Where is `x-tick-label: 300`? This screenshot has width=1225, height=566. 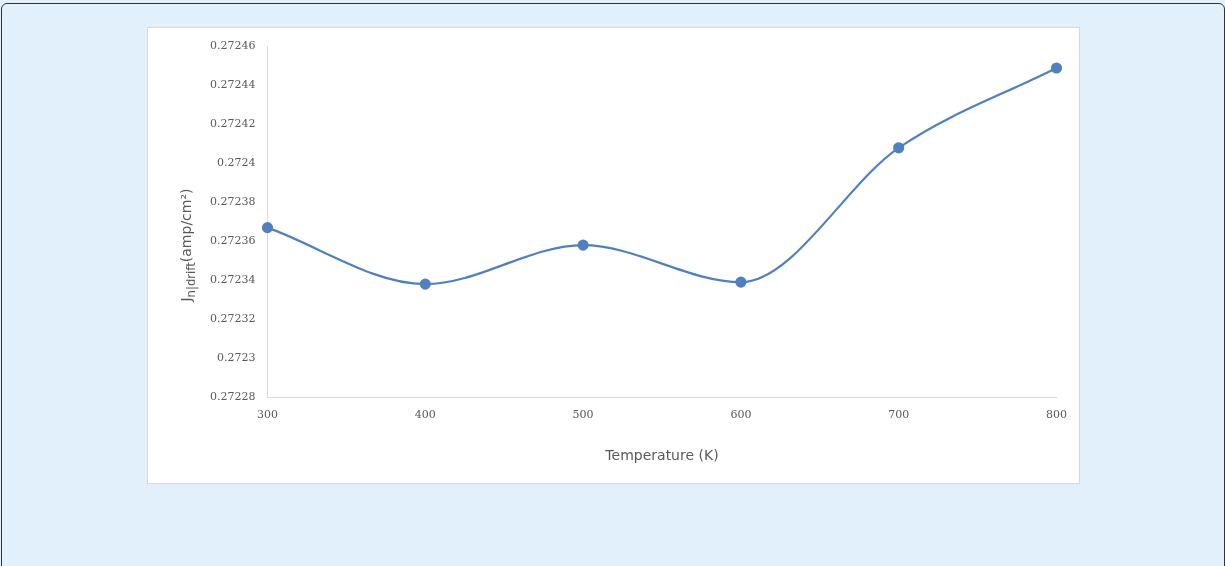
x-tick-label: 300 is located at coordinates (267, 415).